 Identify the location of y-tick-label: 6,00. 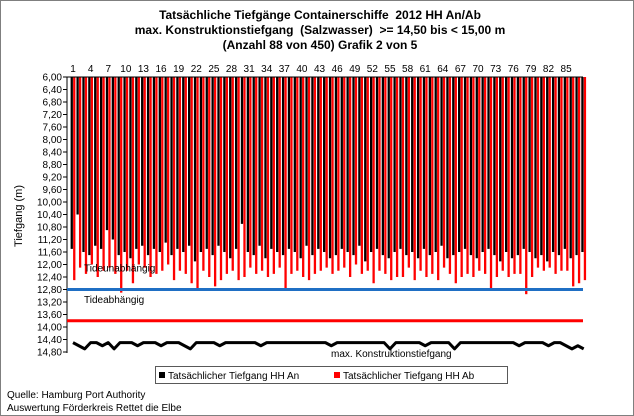
(53, 78).